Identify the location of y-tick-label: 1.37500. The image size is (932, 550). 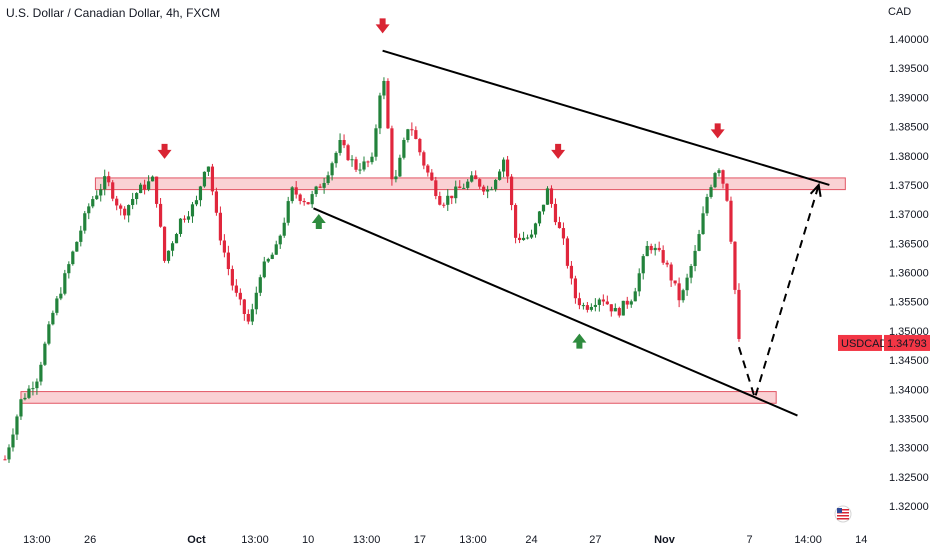
(909, 186).